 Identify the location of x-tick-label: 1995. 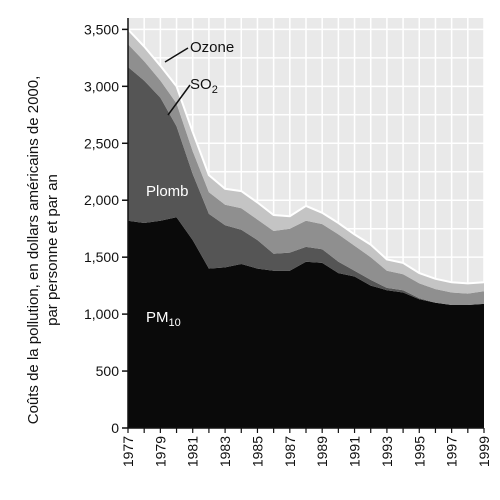
(419, 451).